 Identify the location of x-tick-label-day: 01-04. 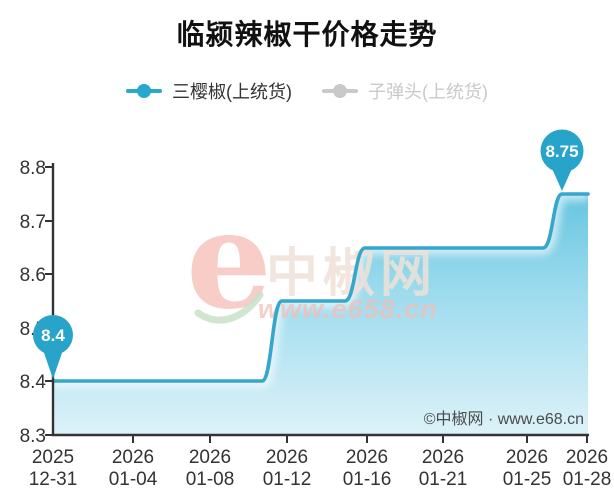
(133, 479).